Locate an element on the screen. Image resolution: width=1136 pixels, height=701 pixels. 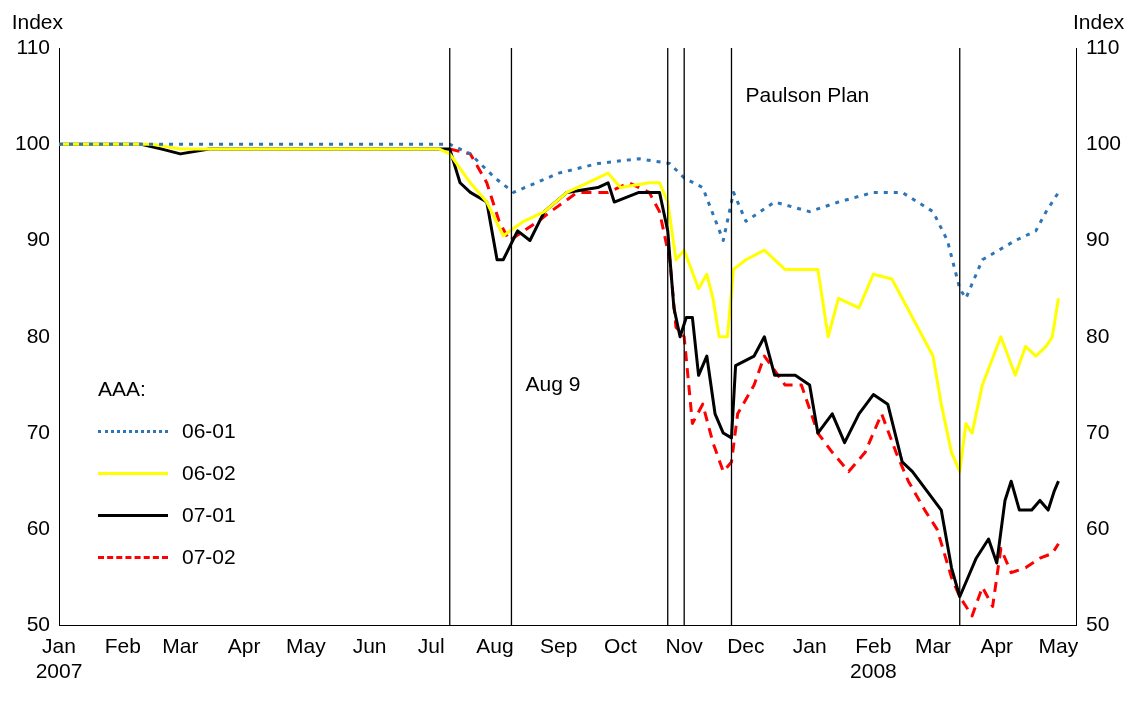
x-tick-label: Jan is located at coordinates (809, 645).